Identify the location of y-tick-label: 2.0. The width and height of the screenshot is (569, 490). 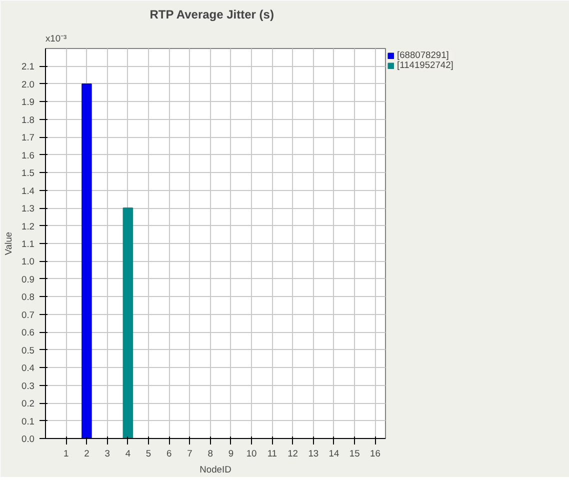
(28, 84).